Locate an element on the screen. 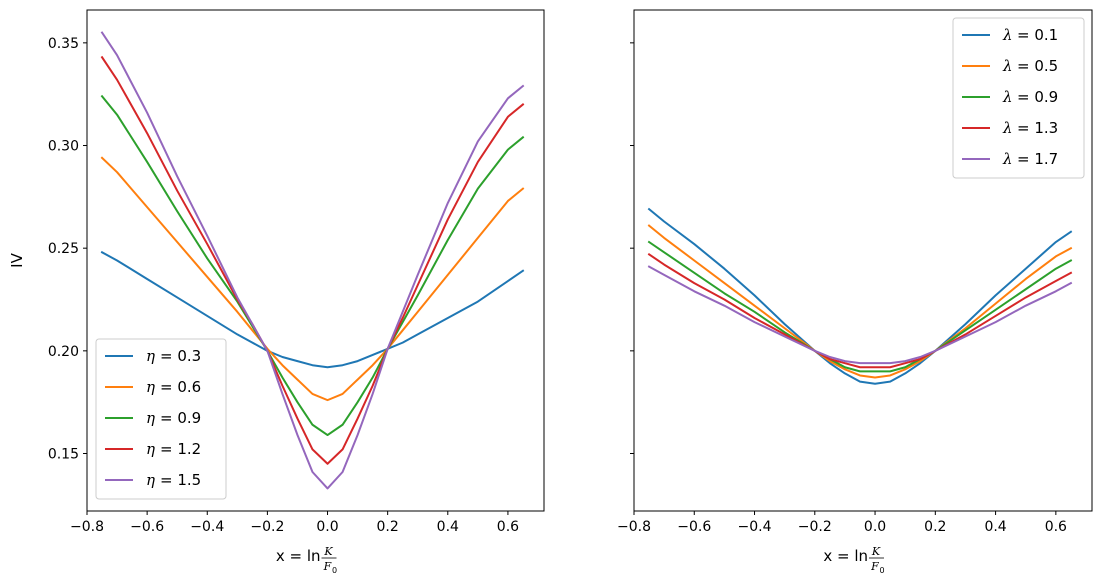 This screenshot has width=1104, height=576. left-x-label-numerator: K is located at coordinates (328, 551).